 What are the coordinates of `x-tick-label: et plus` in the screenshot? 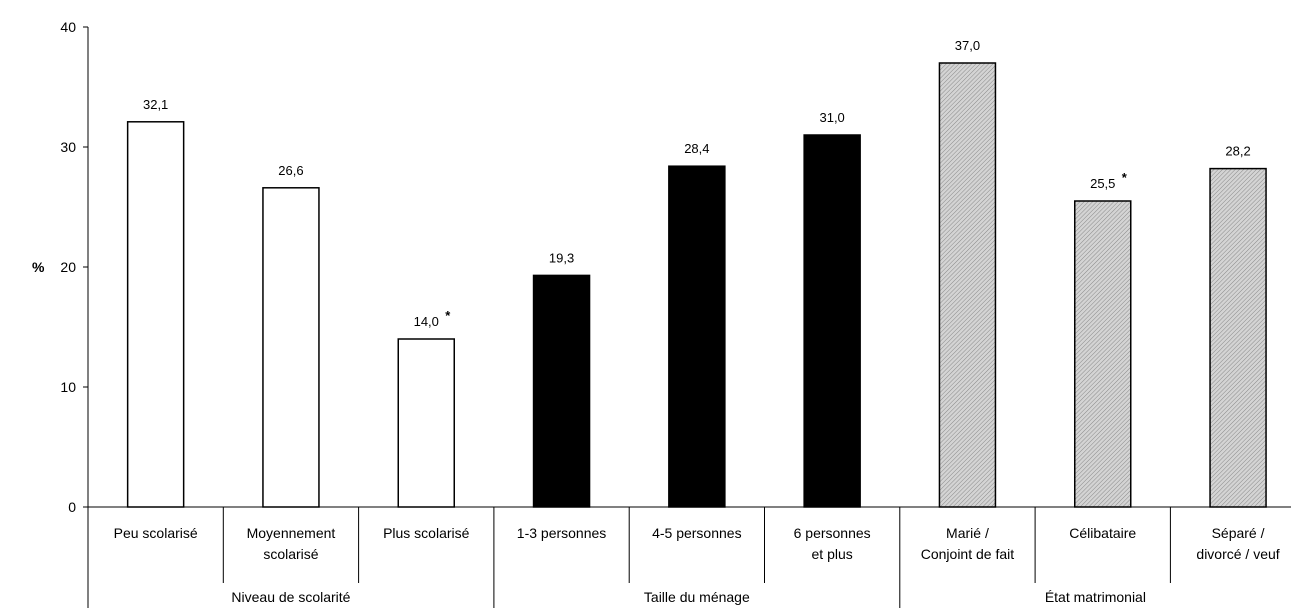 It's located at (832, 554).